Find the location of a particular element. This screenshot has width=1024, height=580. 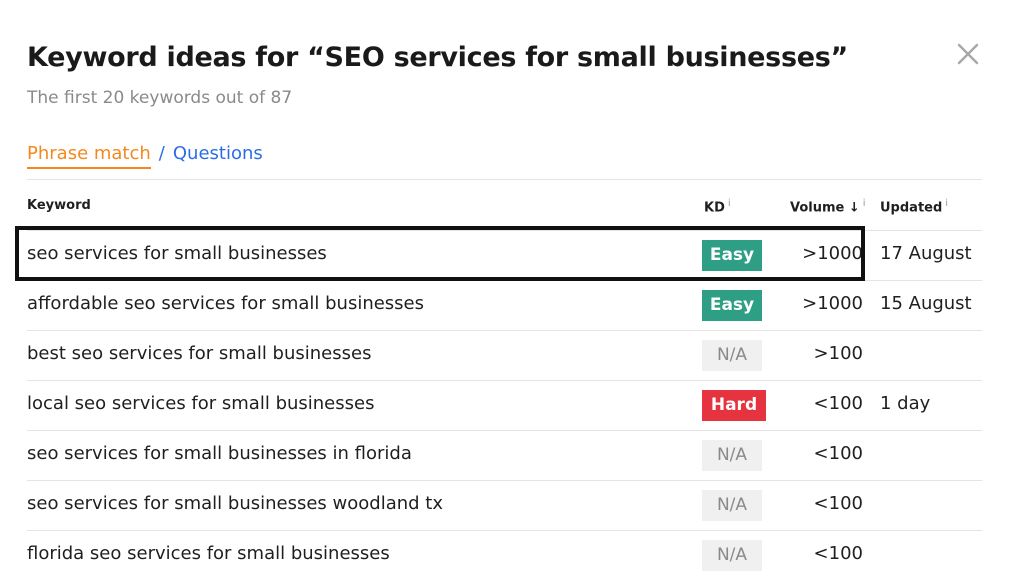

keyword-text: seo services for small businesses is located at coordinates (177, 253).